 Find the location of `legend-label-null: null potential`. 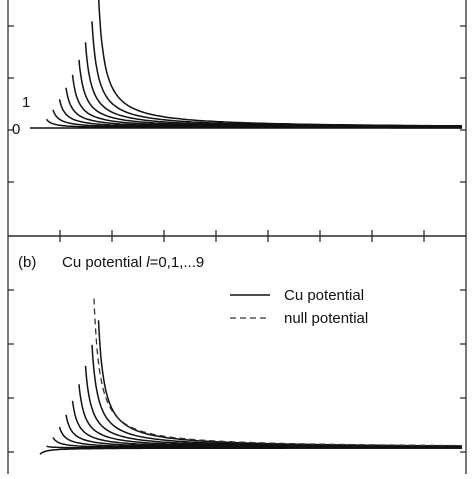

legend-label-null: null potential is located at coordinates (326, 318).